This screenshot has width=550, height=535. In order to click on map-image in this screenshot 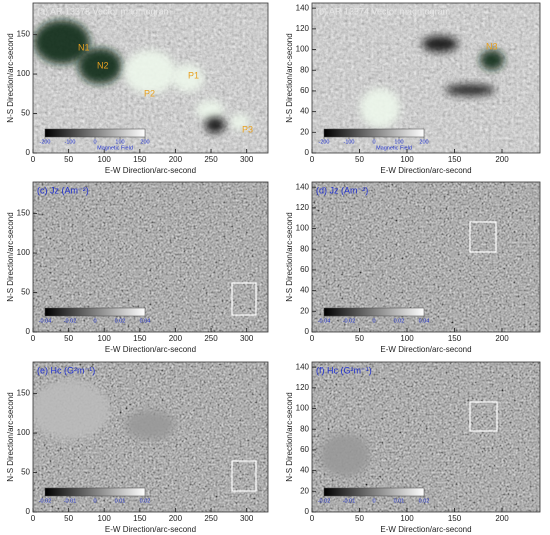, I will do `click(426, 437)`.